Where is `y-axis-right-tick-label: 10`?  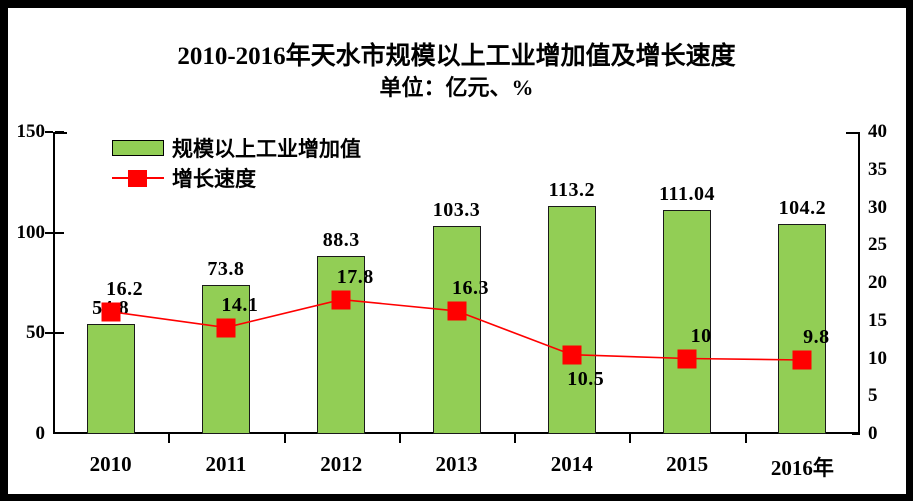
y-axis-right-tick-label: 10 is located at coordinates (877, 358).